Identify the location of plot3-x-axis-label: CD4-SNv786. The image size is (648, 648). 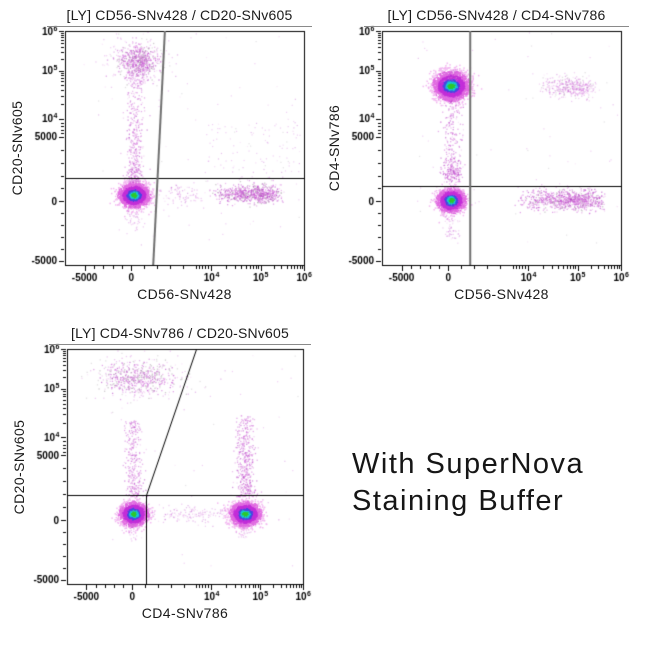
(185, 613).